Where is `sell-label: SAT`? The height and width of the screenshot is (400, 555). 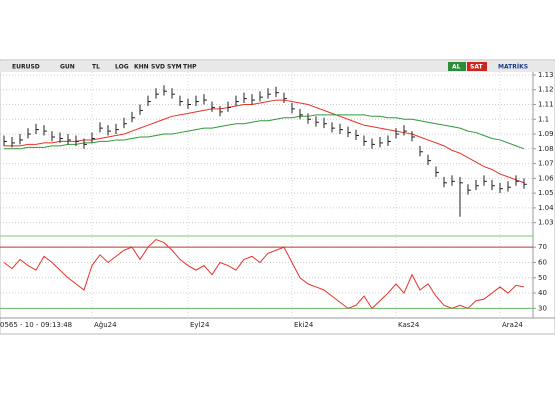 sell-label: SAT is located at coordinates (476, 67).